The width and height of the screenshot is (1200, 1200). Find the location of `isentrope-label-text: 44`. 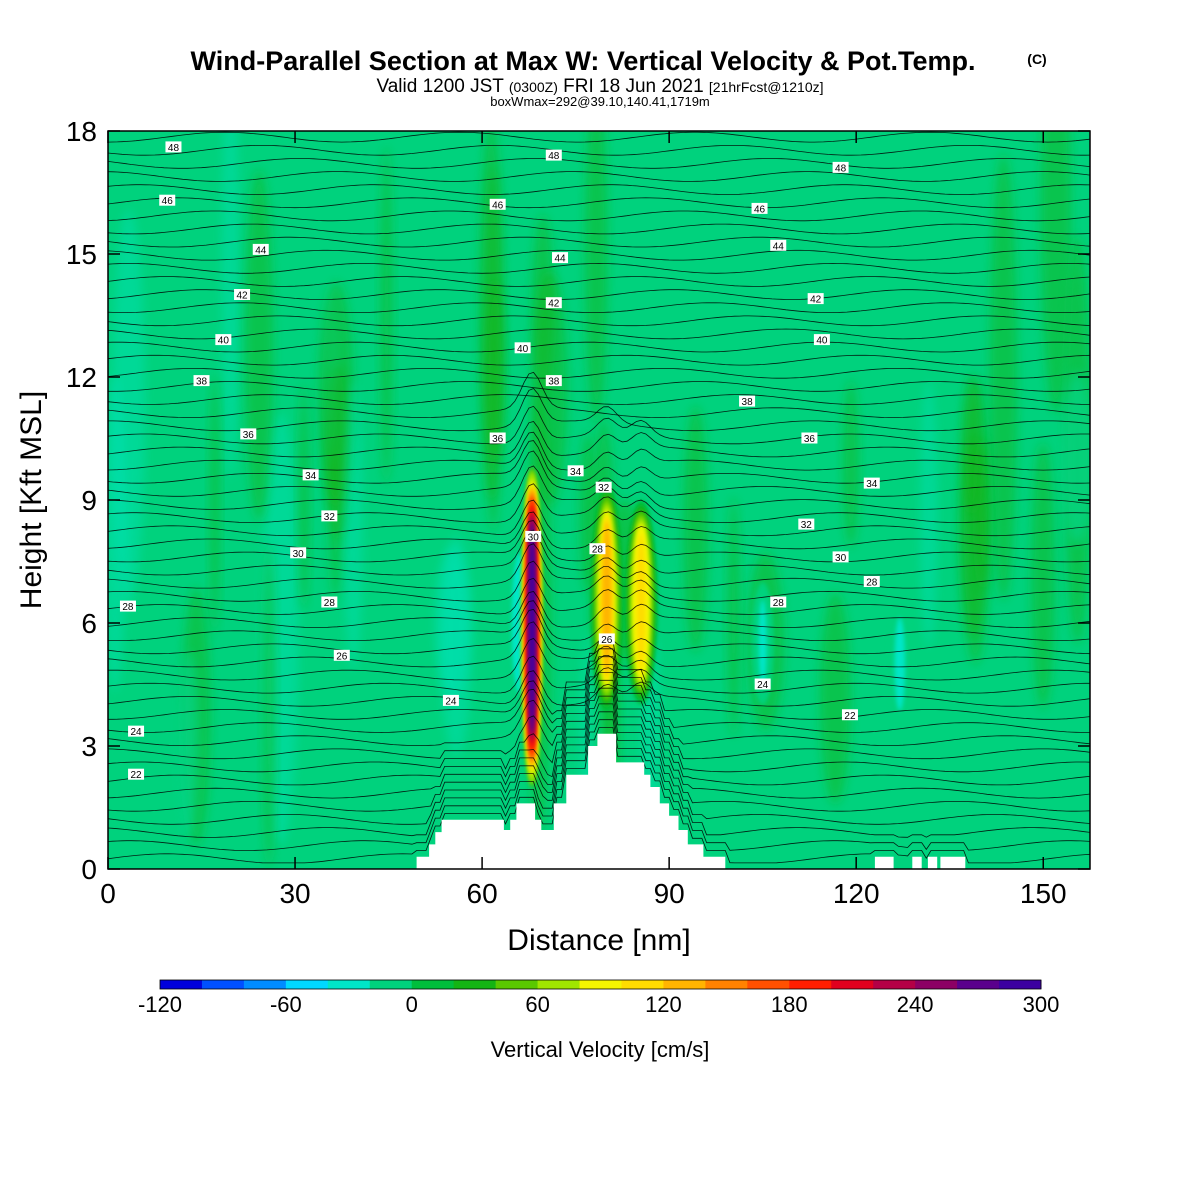

isentrope-label-text: 44 is located at coordinates (560, 259).